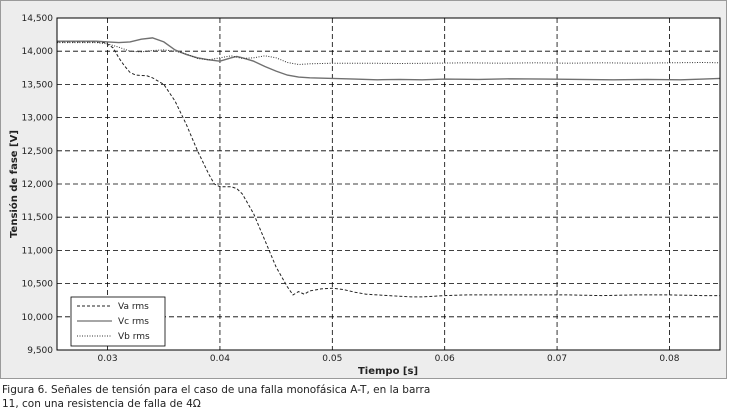 The image size is (729, 418). I want to click on x-tick-label: 0.05, so click(332, 359).